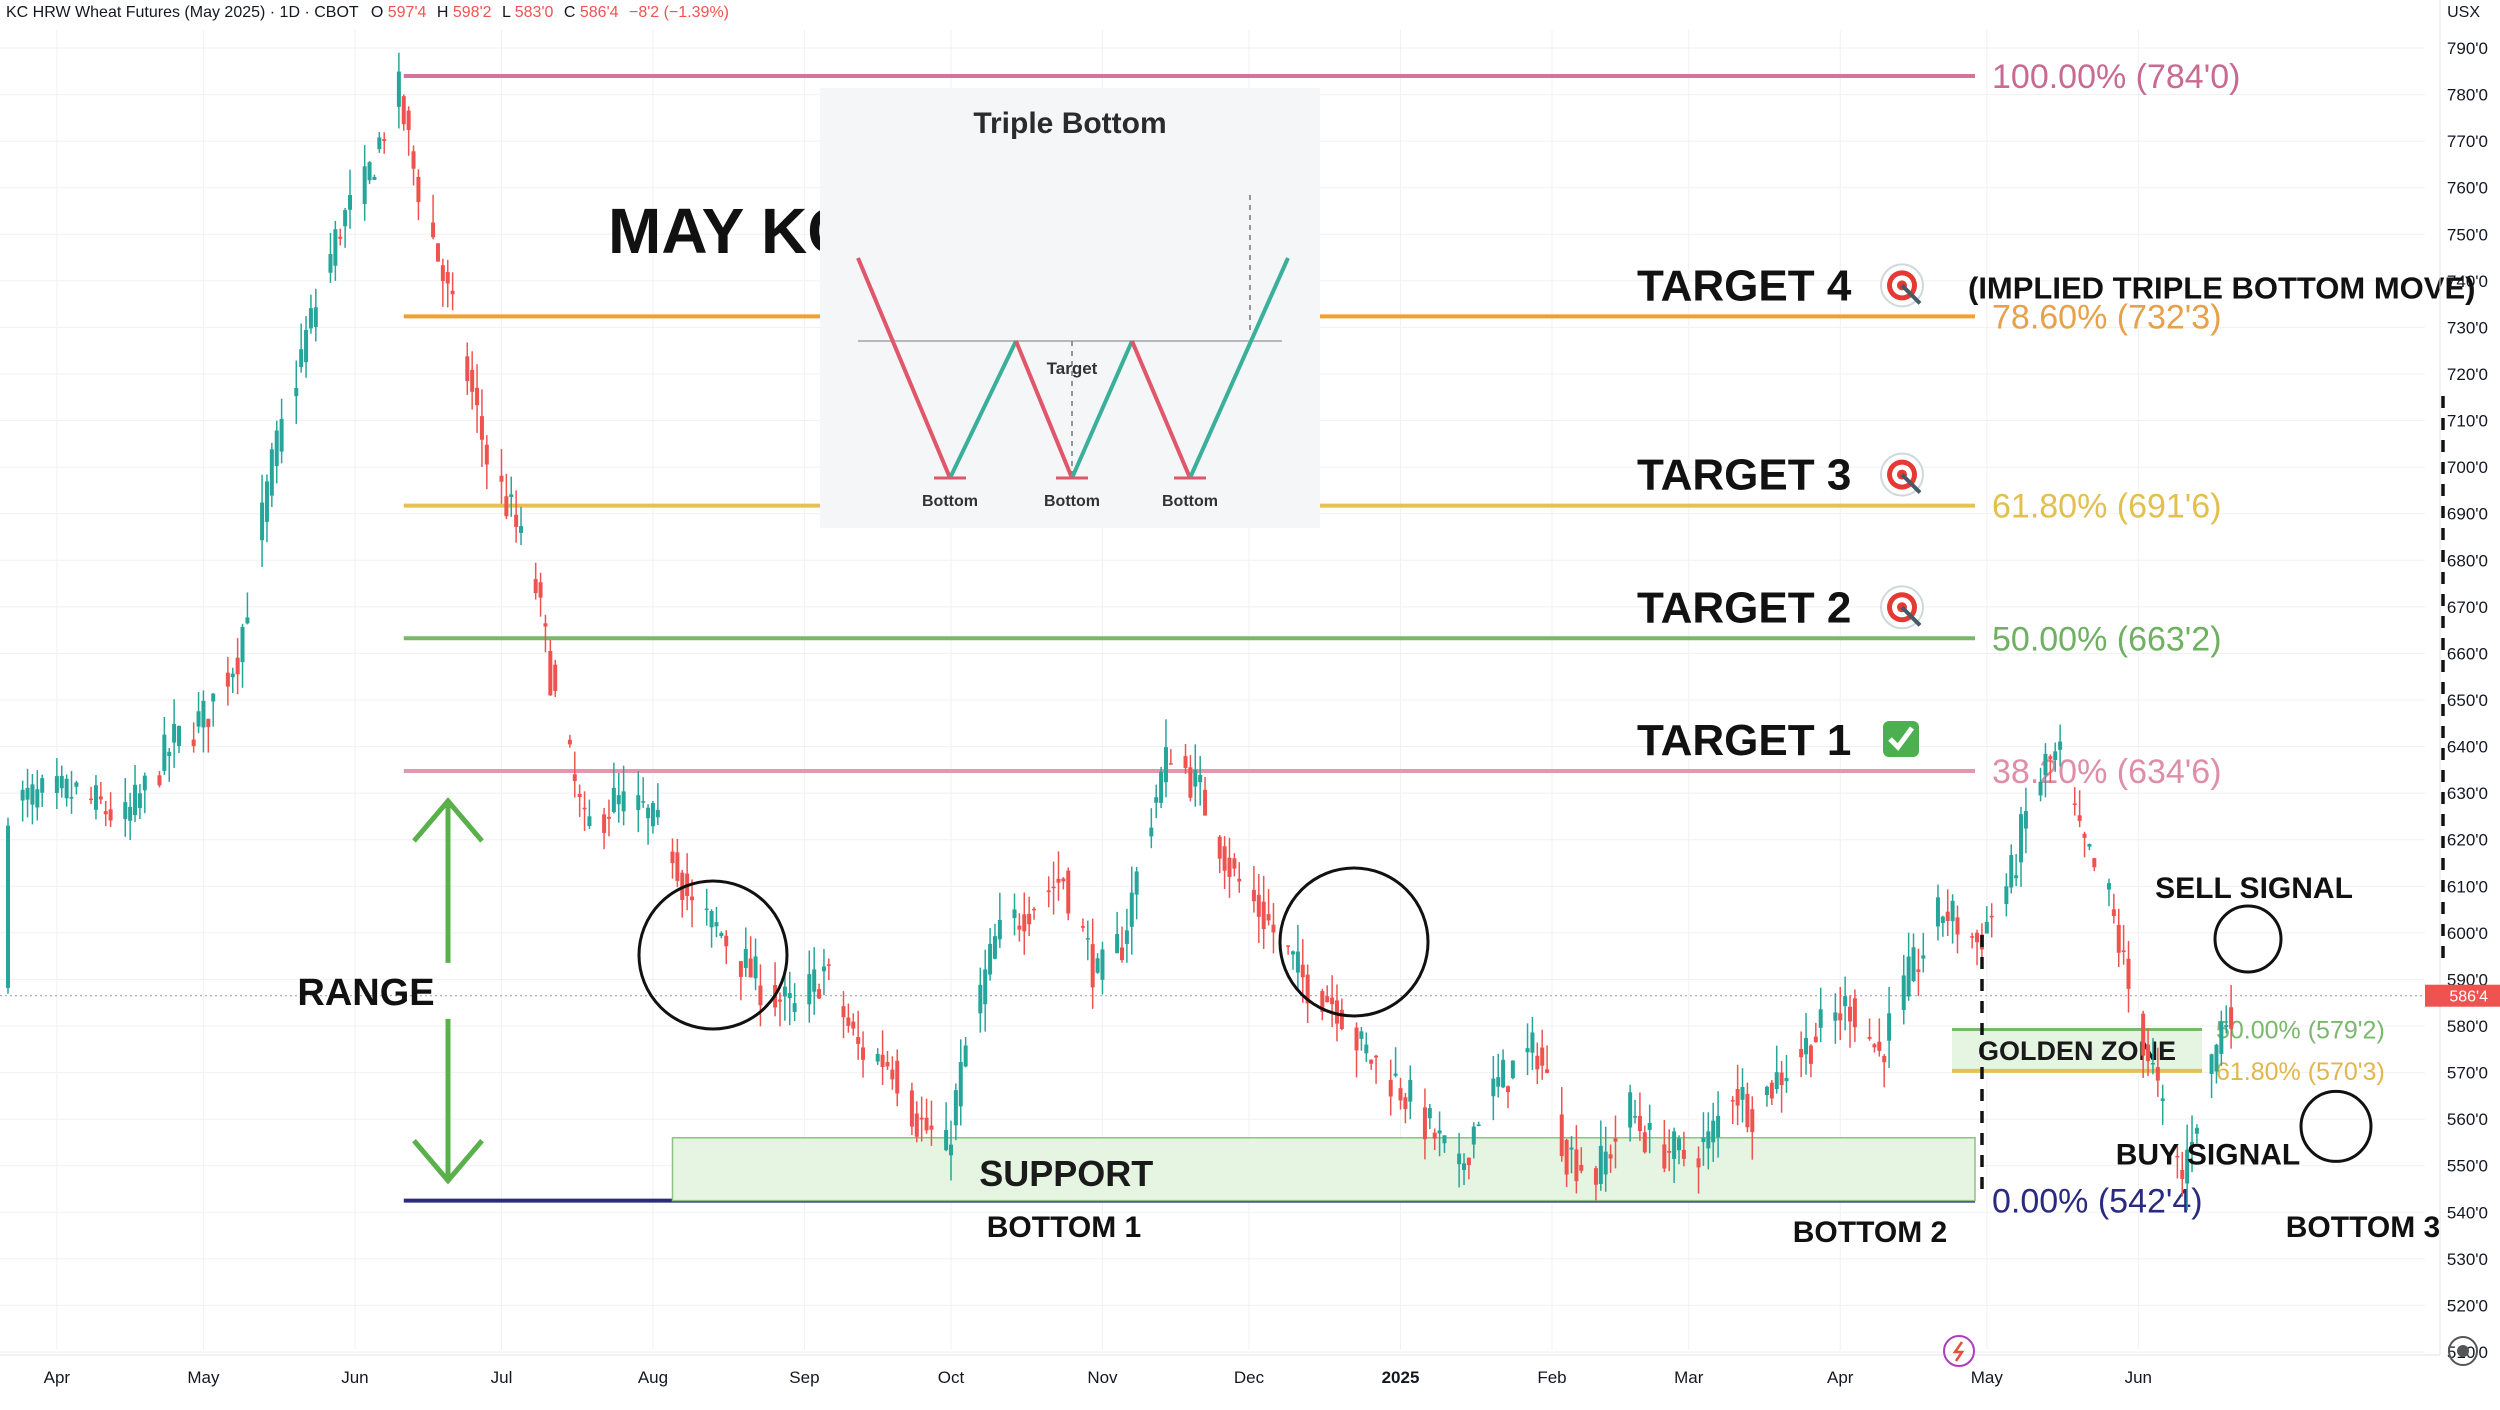 The image size is (2500, 1410). I want to click on ohlc-close-value: 586'4, so click(599, 12).